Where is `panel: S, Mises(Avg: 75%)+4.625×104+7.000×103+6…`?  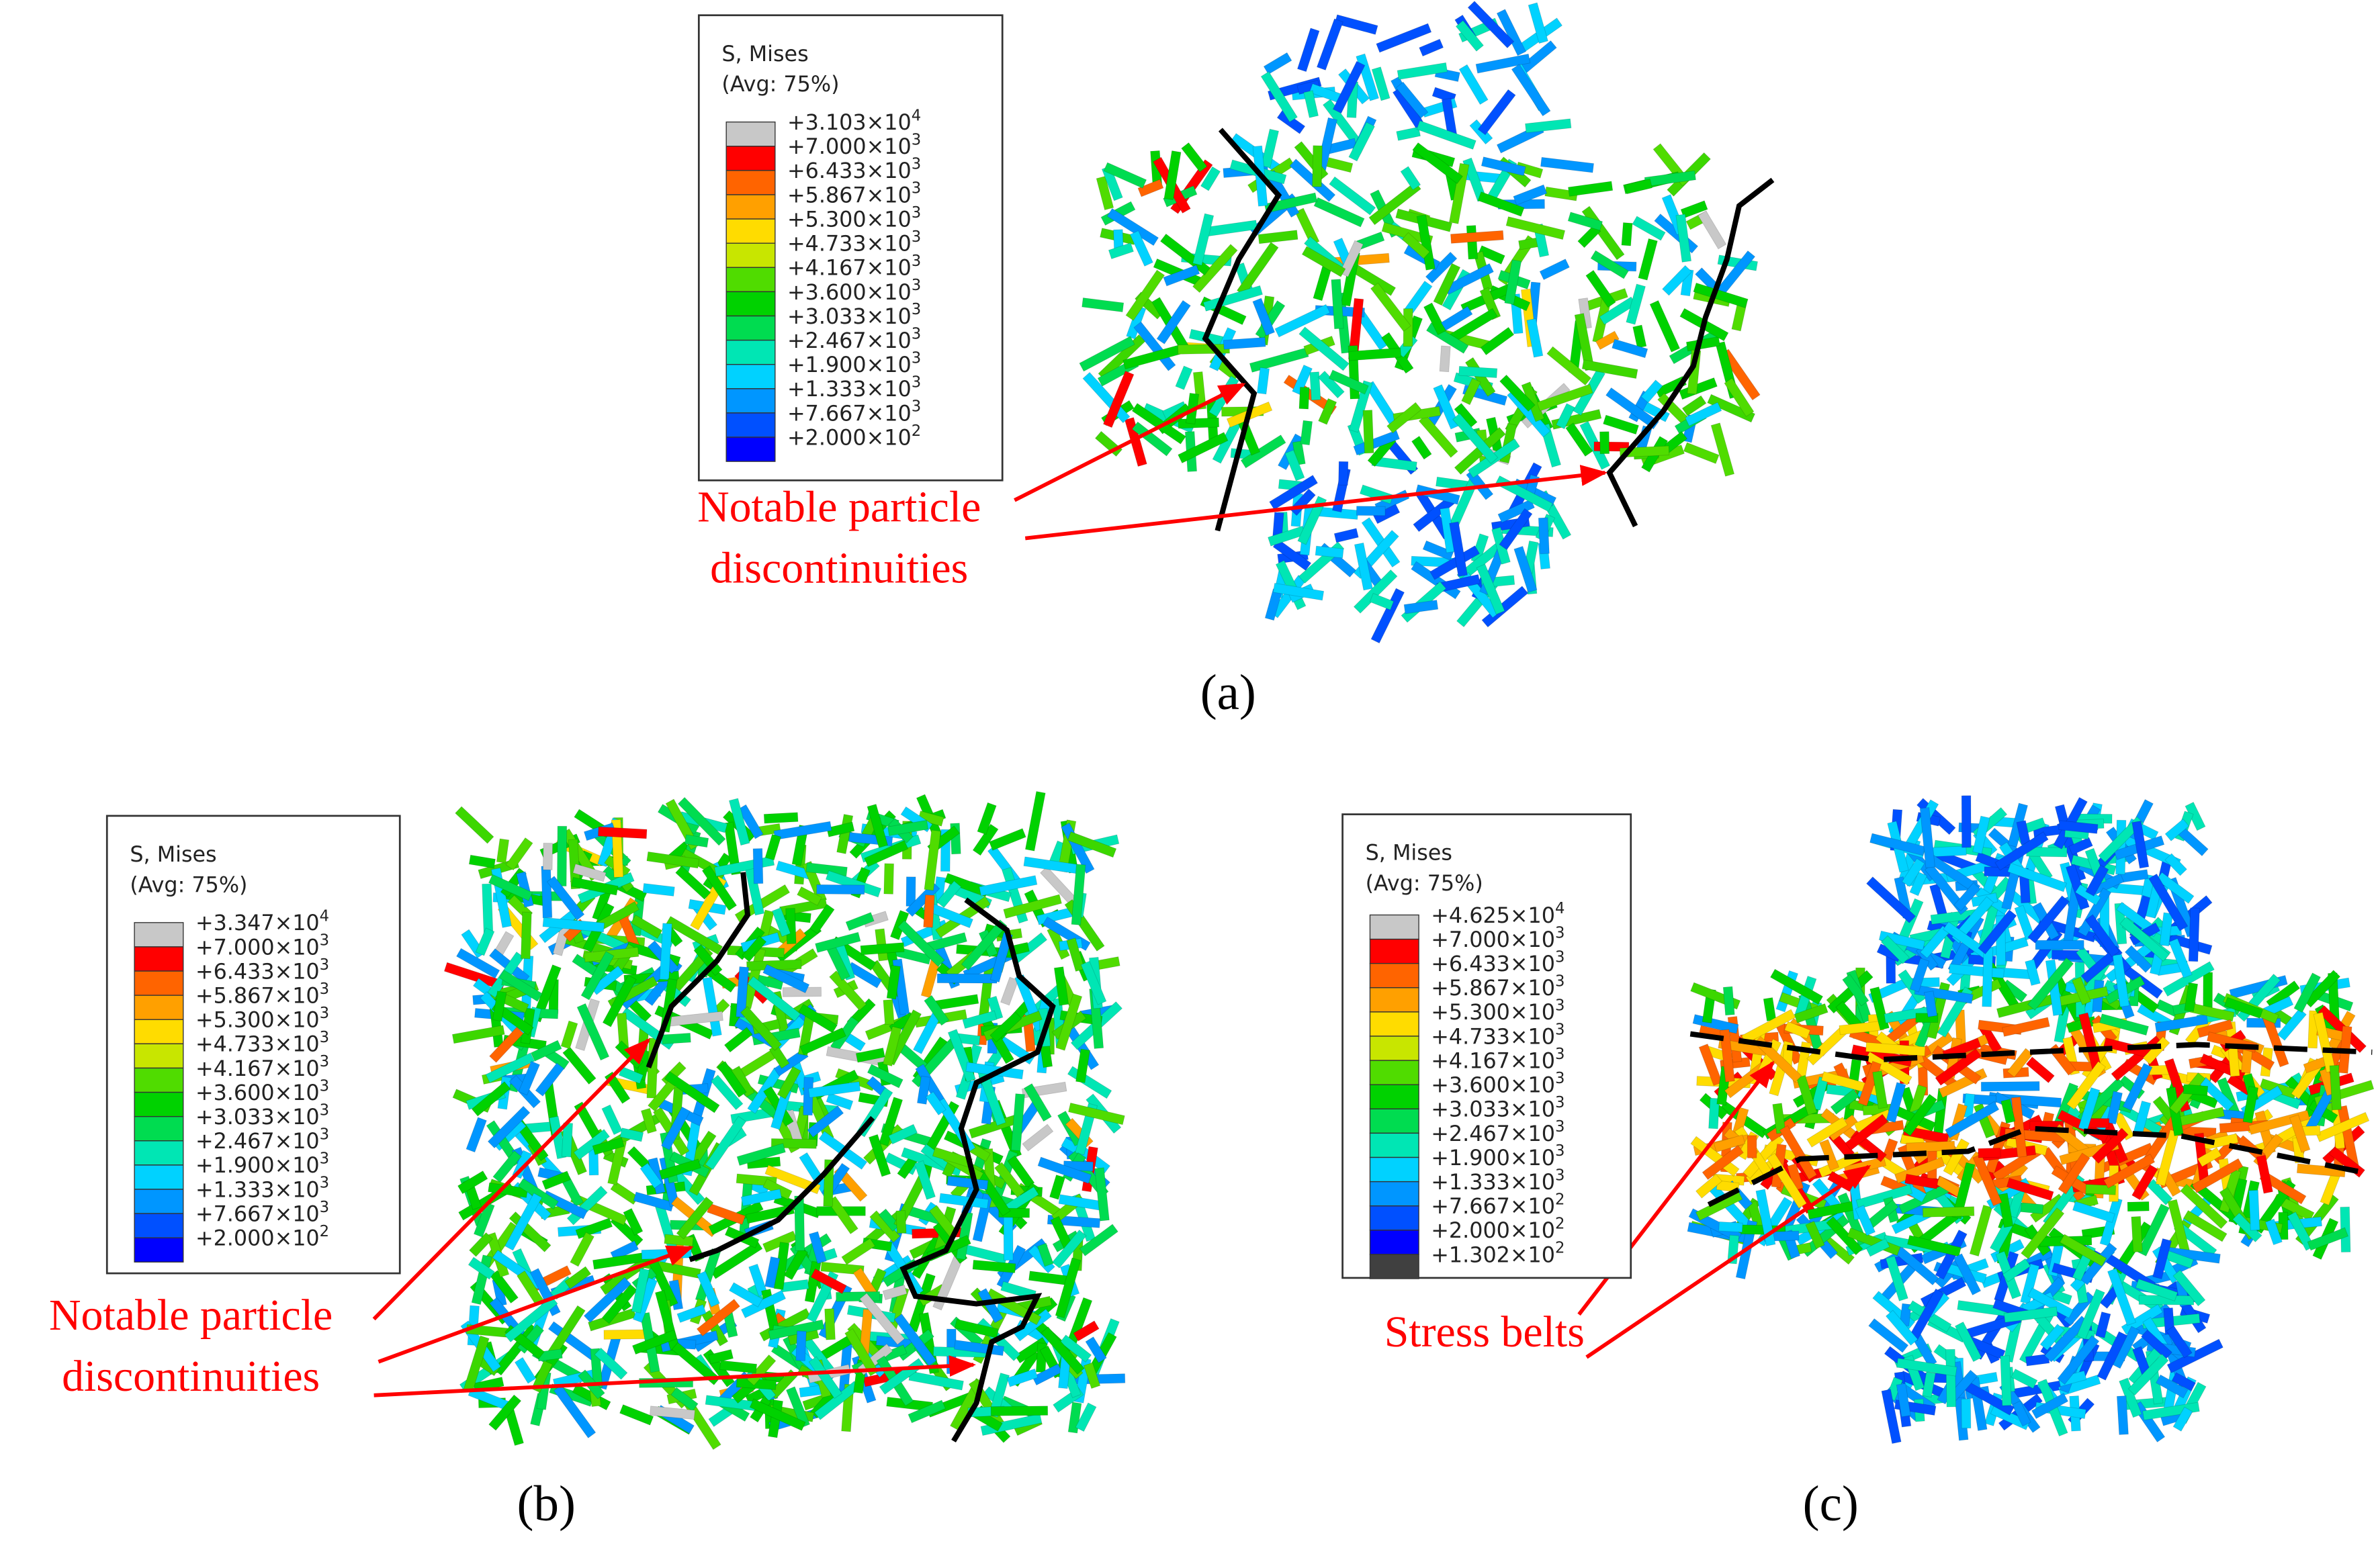 panel: S, Mises(Avg: 75%)+4.625×104+7.000×103+6… is located at coordinates (1600, 1172).